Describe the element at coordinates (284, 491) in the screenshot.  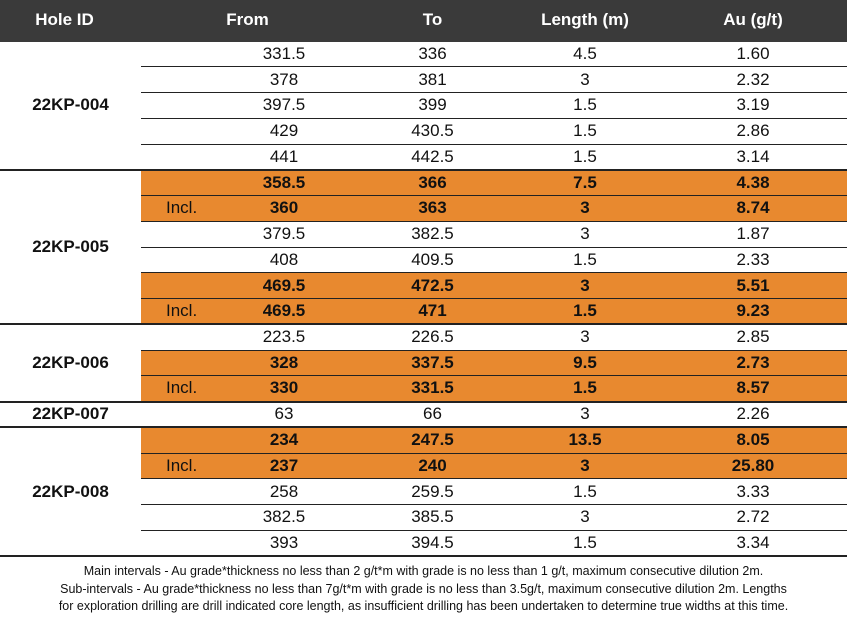
I see `from-cell: 258` at that location.